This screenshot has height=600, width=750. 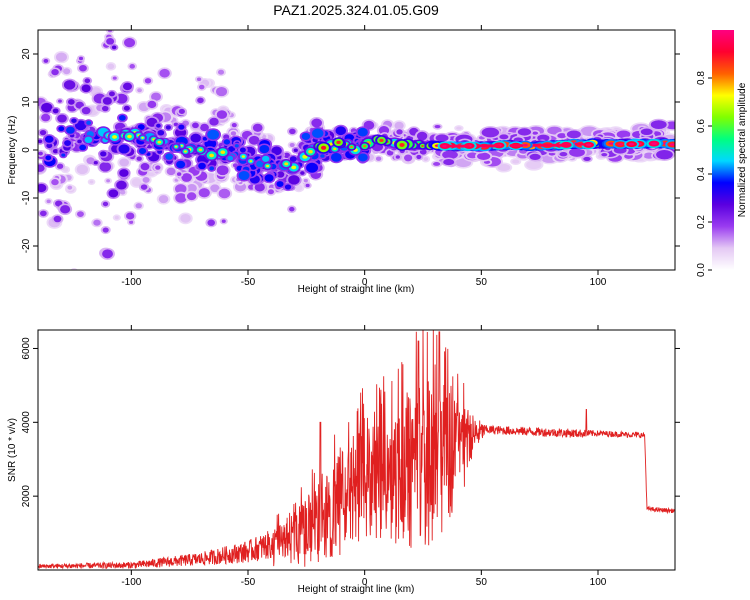 What do you see at coordinates (701, 222) in the screenshot?
I see `colorbar-tick-label: 0.2` at bounding box center [701, 222].